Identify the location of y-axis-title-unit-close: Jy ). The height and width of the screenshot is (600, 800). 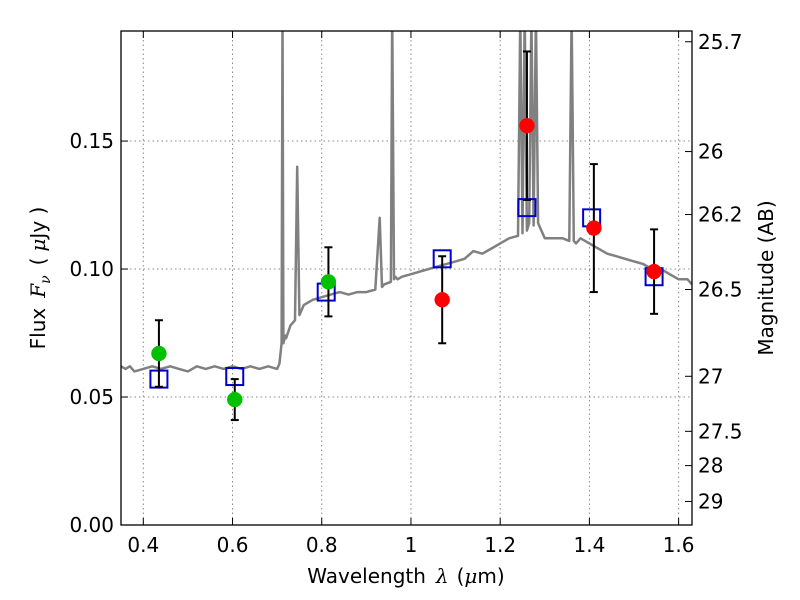
(38, 224).